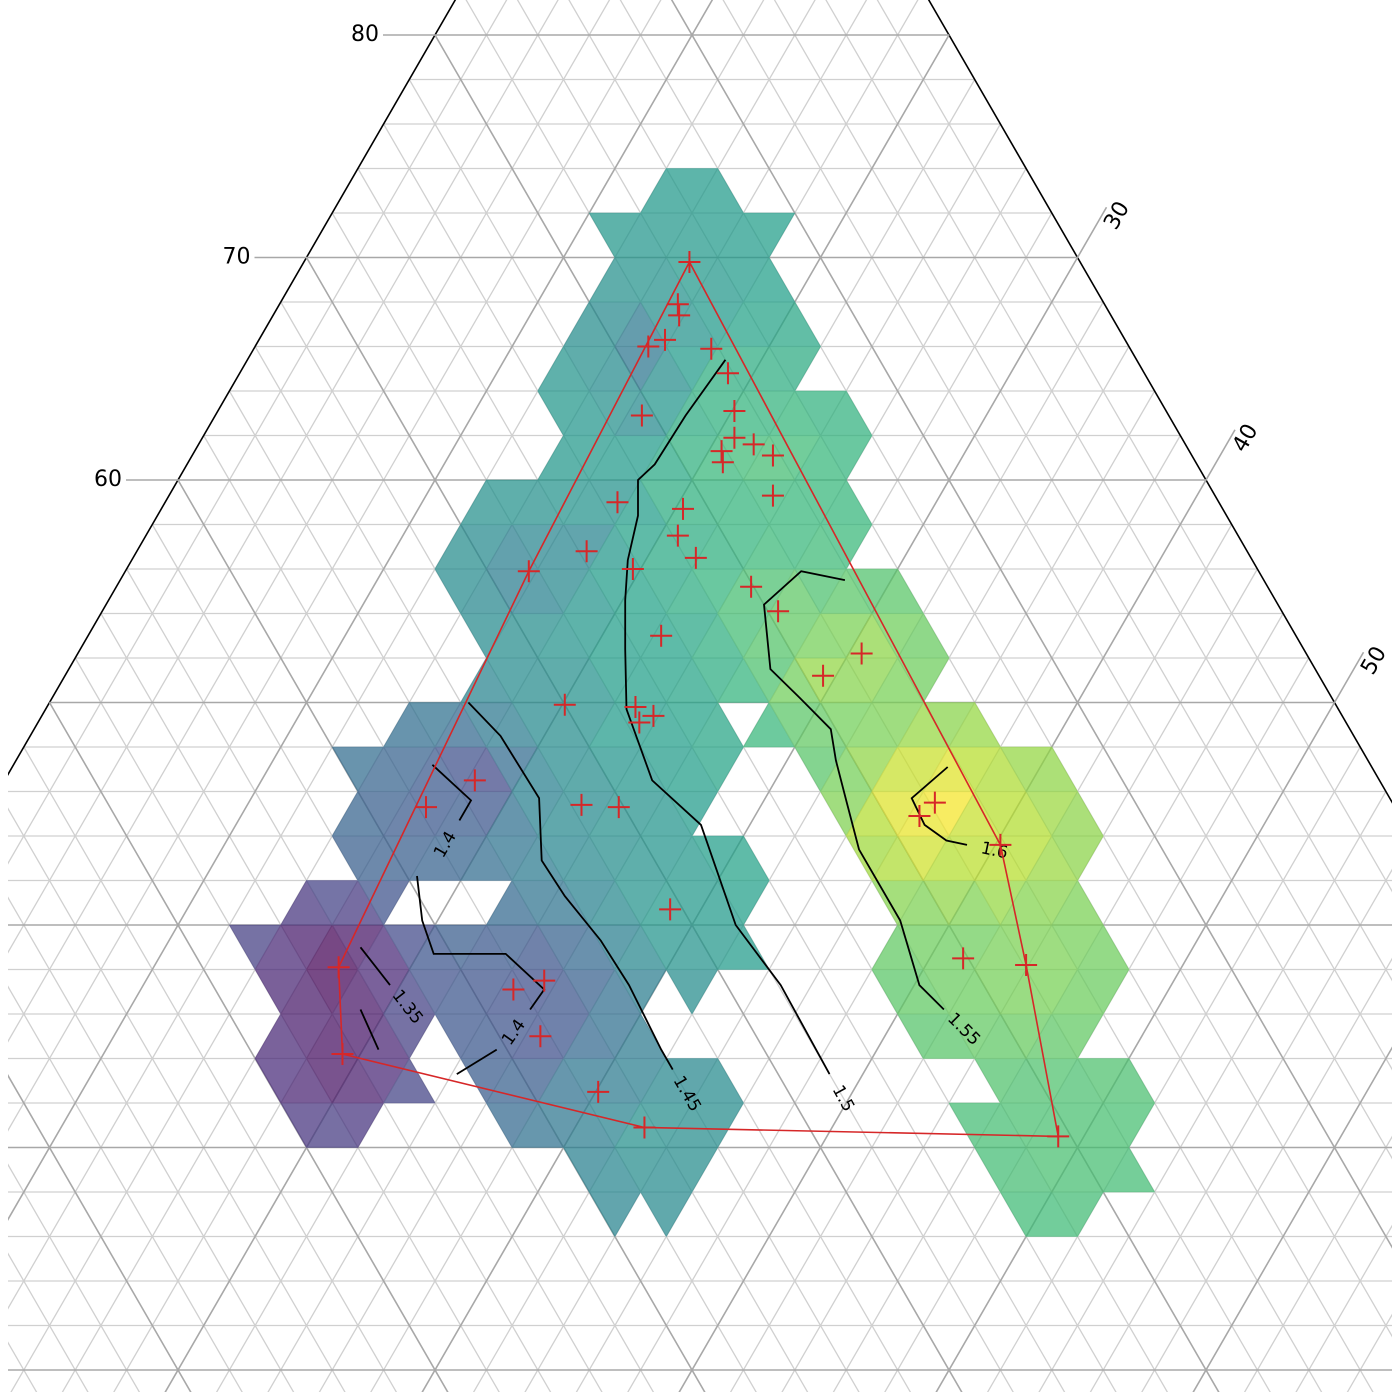  I want to click on b-tick-label: 40, so click(1246, 438).